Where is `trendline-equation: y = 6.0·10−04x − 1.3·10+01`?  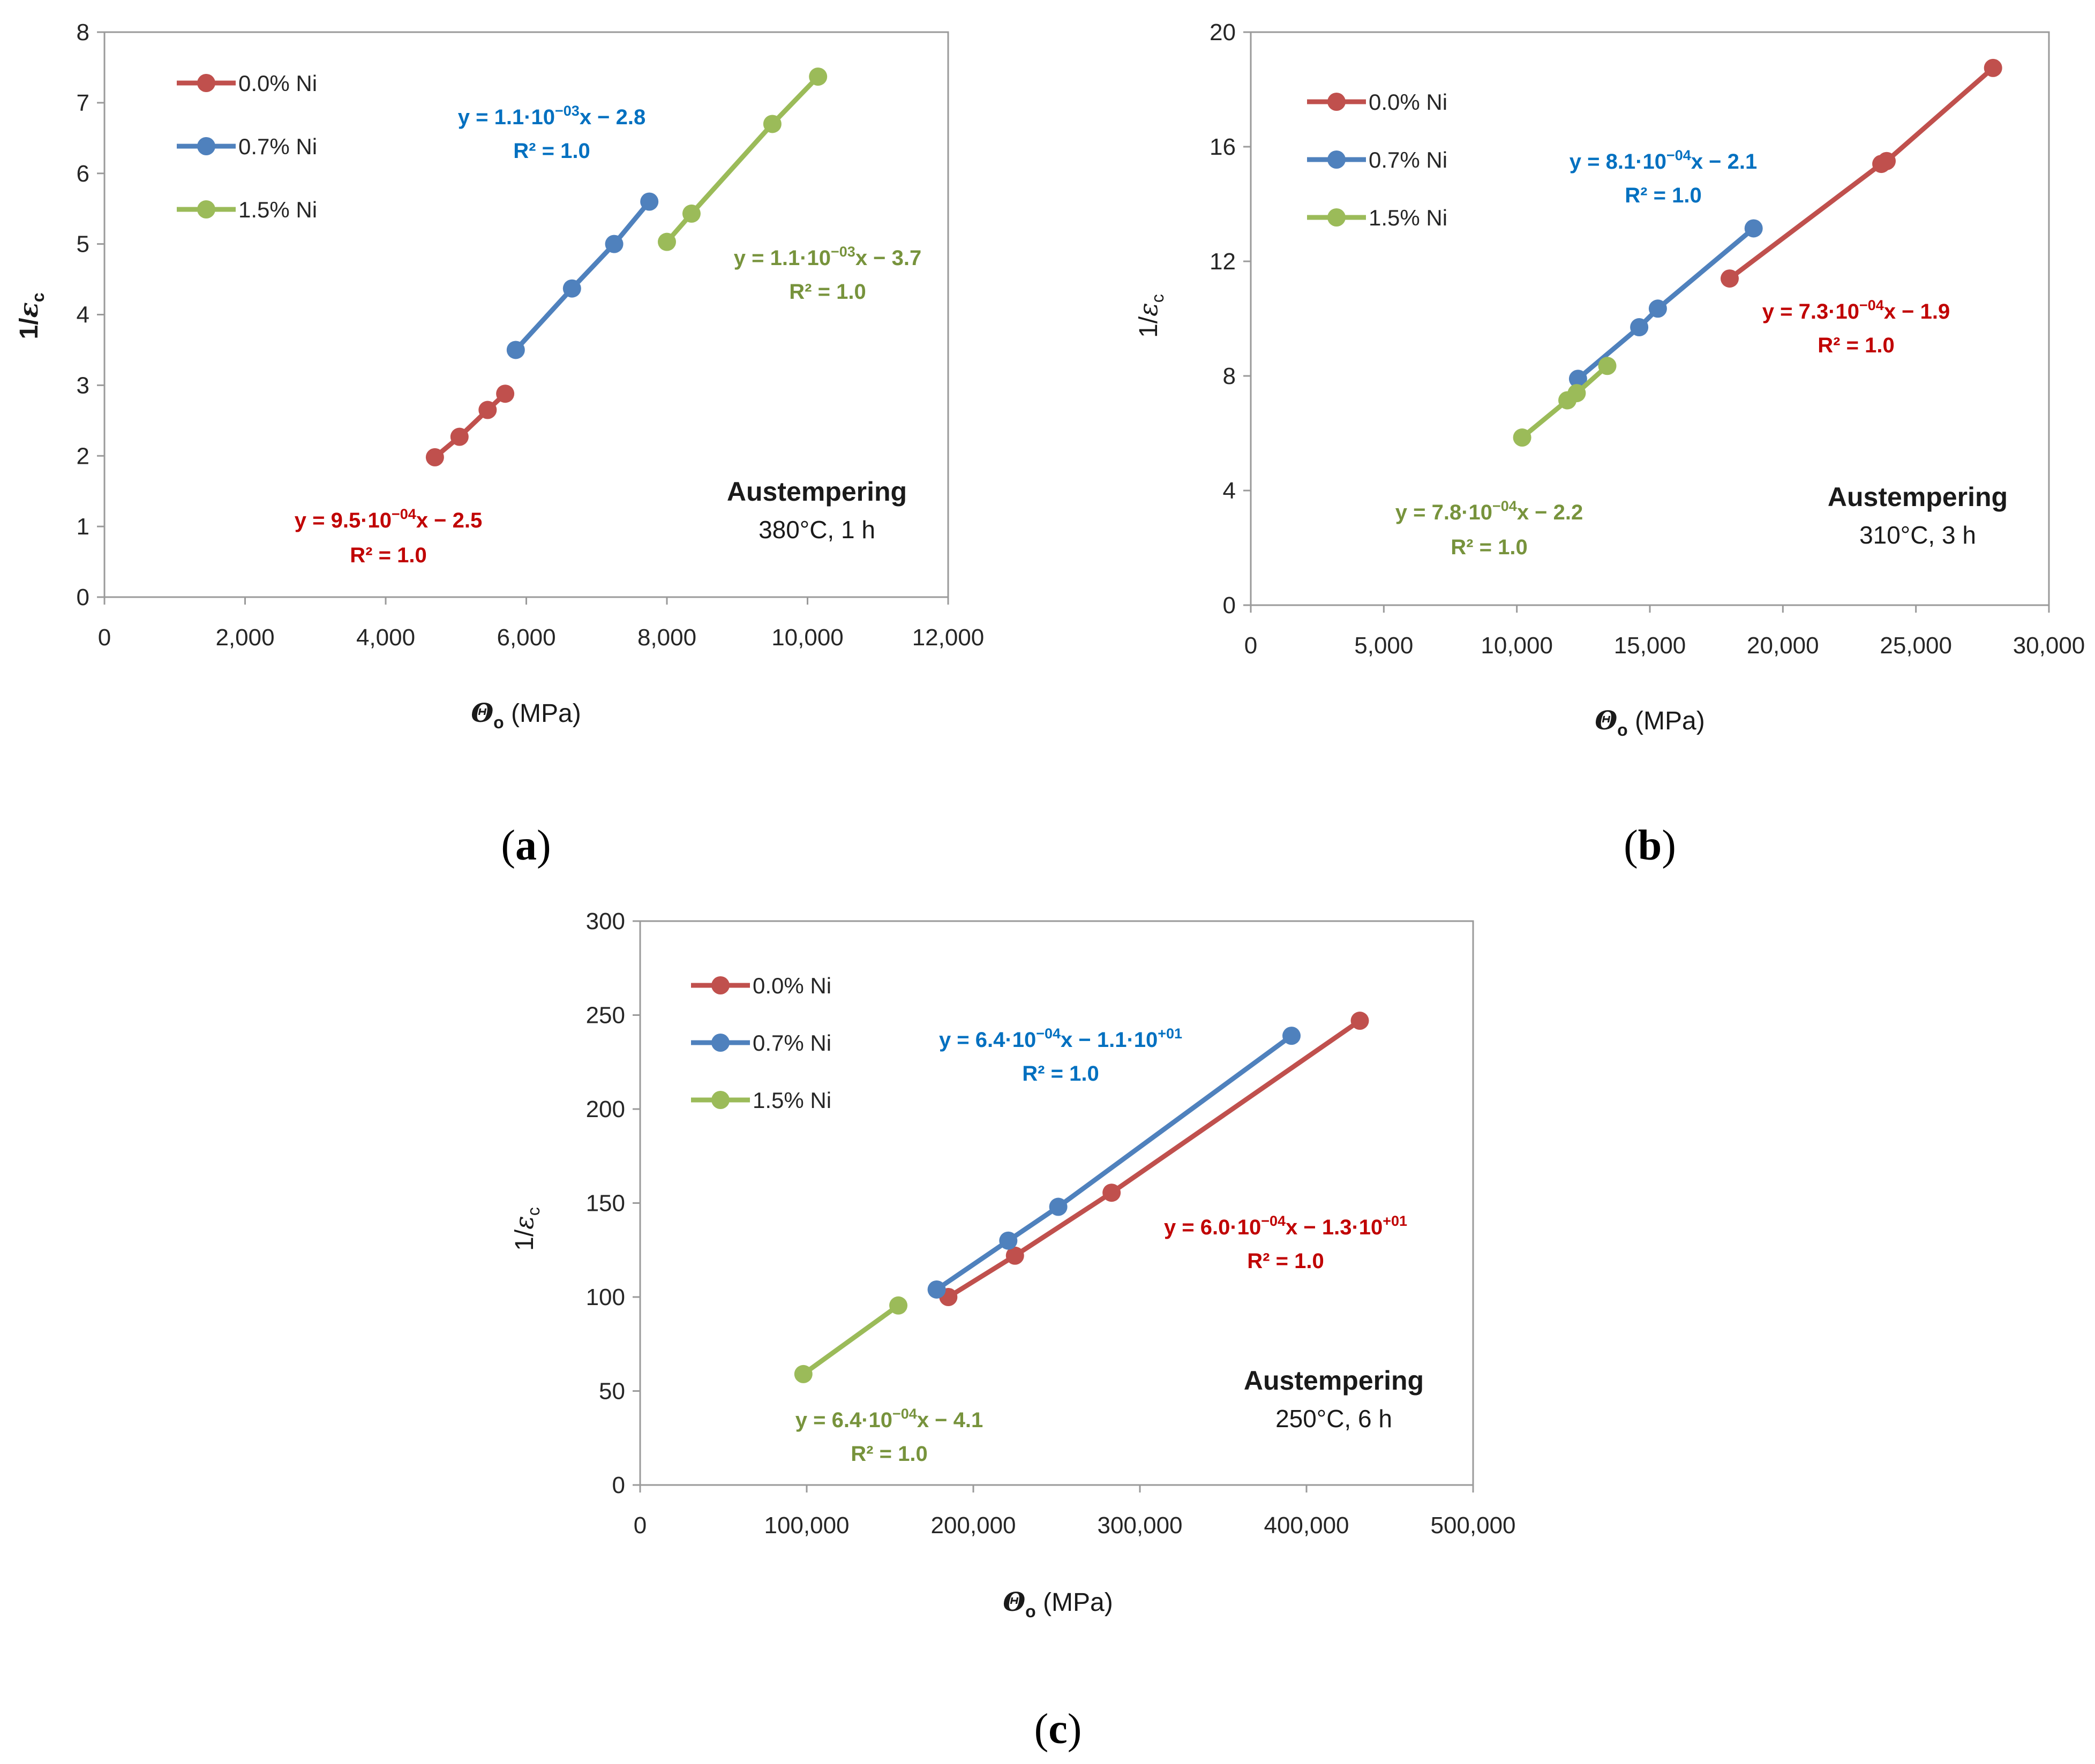 trendline-equation: y = 6.0·10−04x − 1.3·10+01 is located at coordinates (1285, 1226).